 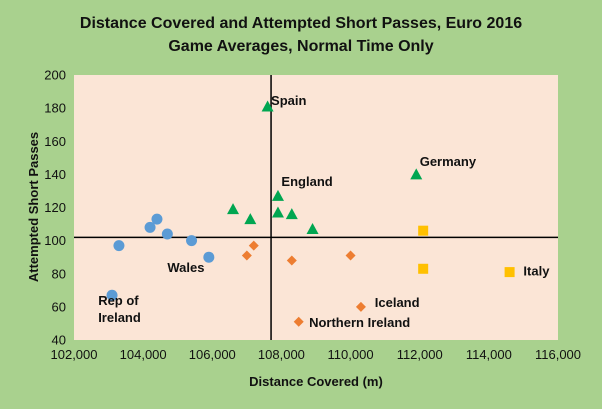 What do you see at coordinates (288, 100) in the screenshot?
I see `annotation-label: Spain` at bounding box center [288, 100].